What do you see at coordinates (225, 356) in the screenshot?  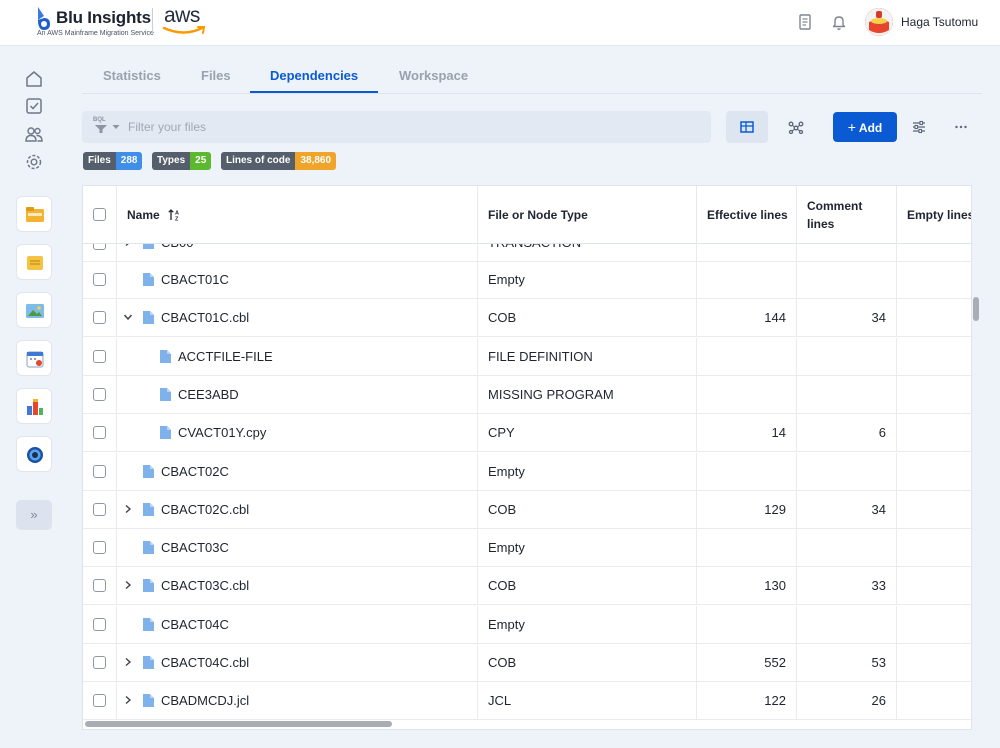 I see `file-name: ACCTFILE-FILE` at bounding box center [225, 356].